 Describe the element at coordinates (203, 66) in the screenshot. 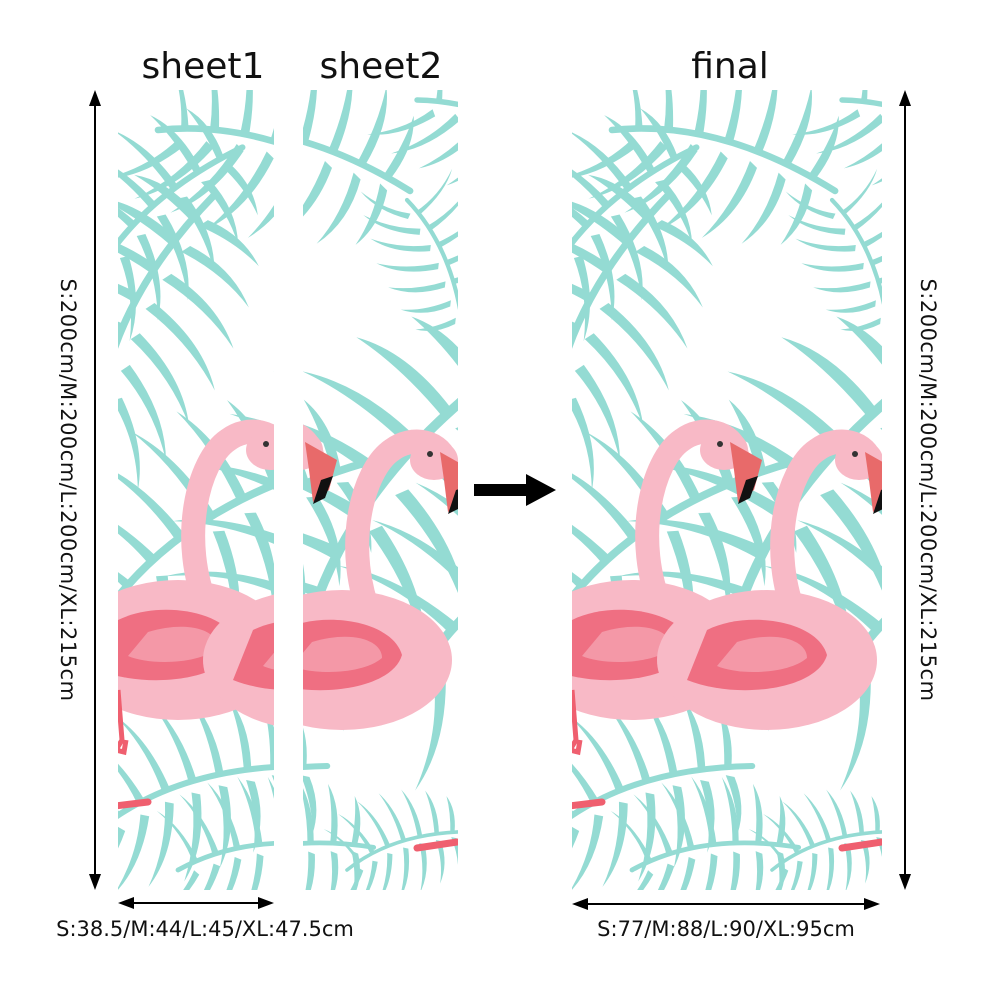

I see `sheet1-title: sheet1` at that location.